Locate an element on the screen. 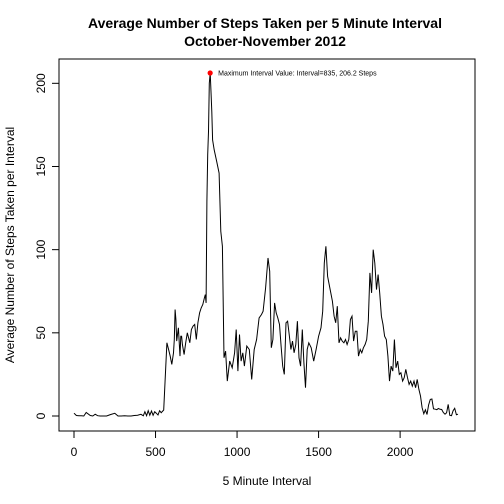 The width and height of the screenshot is (504, 504). x-tick-label: 1000 is located at coordinates (237, 452).